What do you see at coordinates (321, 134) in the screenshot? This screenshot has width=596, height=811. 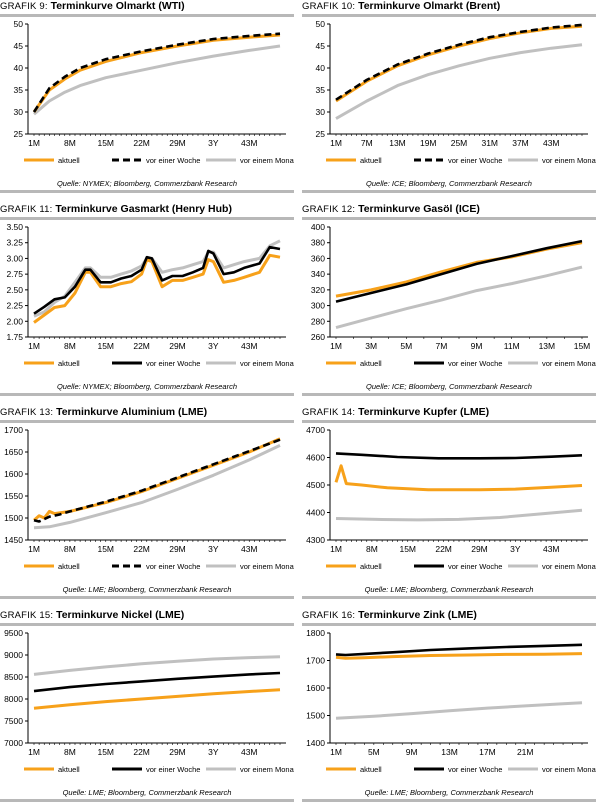 I see `y-tick-label: 25` at bounding box center [321, 134].